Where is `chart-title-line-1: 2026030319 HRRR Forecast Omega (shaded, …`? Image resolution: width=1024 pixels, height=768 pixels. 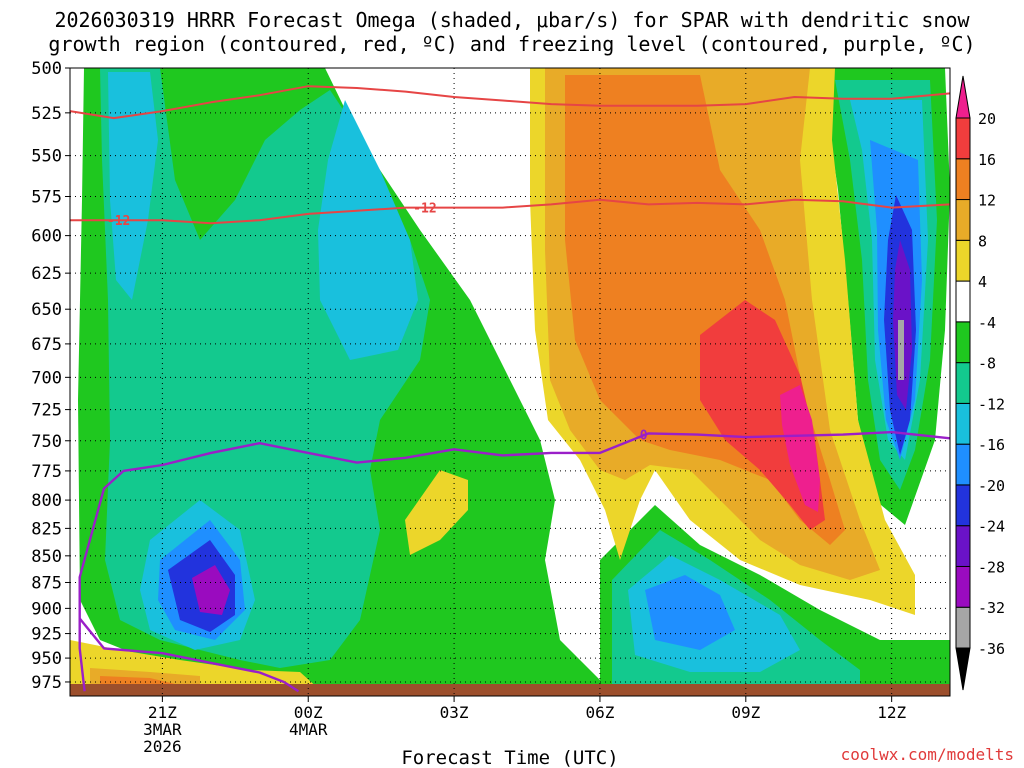 chart-title-line-1: 2026030319 HRRR Forecast Omega (shaded, … is located at coordinates (512, 20).